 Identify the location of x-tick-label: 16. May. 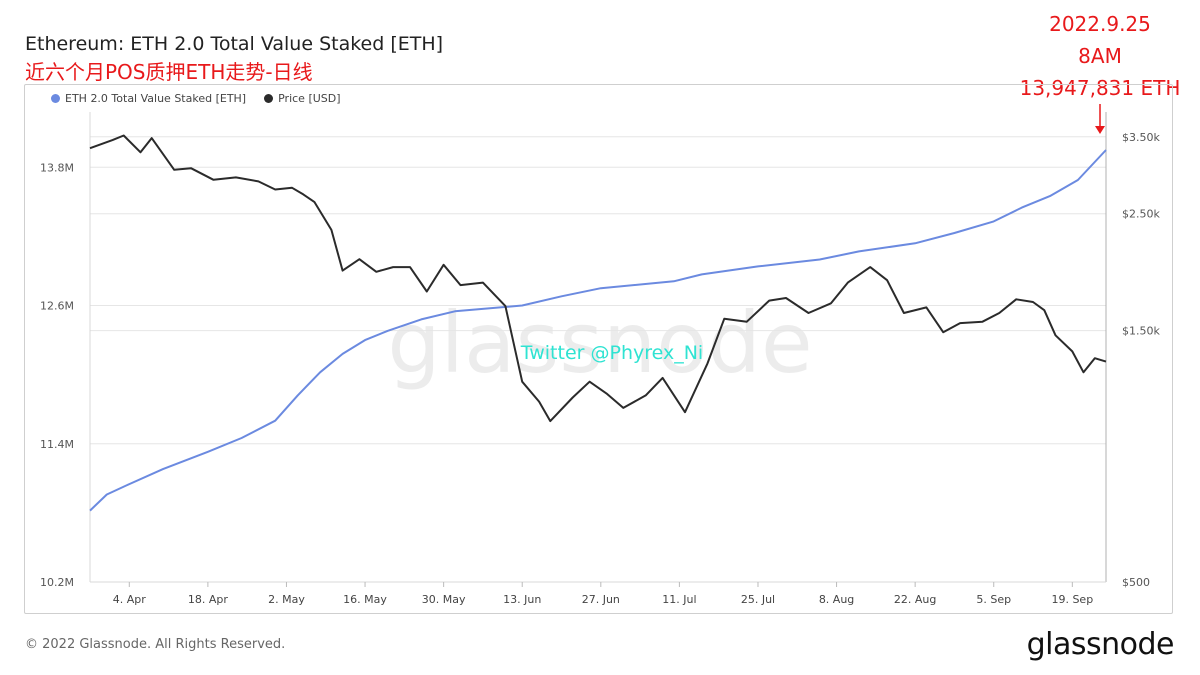
(365, 599).